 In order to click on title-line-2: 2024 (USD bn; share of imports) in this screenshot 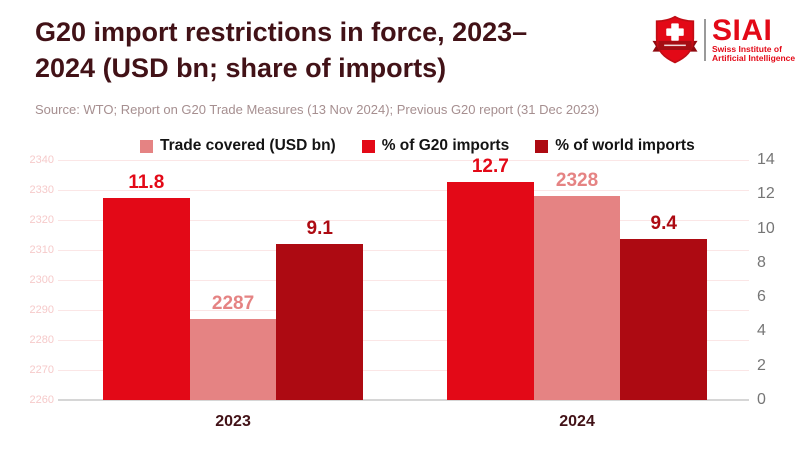, I will do `click(241, 68)`.